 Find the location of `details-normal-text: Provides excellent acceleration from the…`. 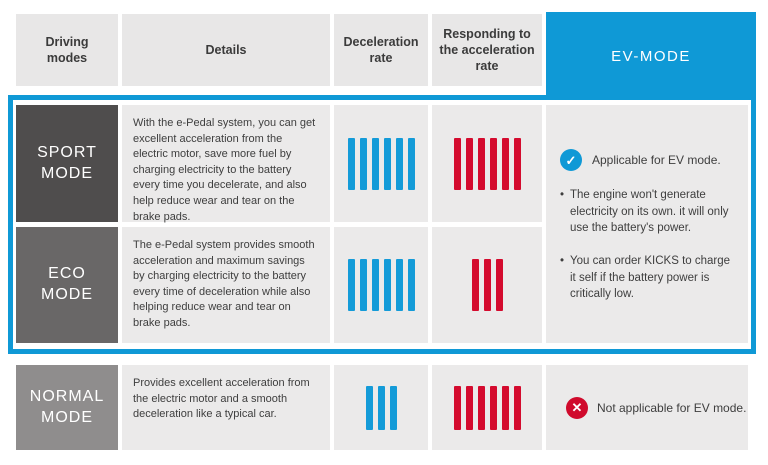

details-normal-text: Provides excellent acceleration from the… is located at coordinates (221, 399).